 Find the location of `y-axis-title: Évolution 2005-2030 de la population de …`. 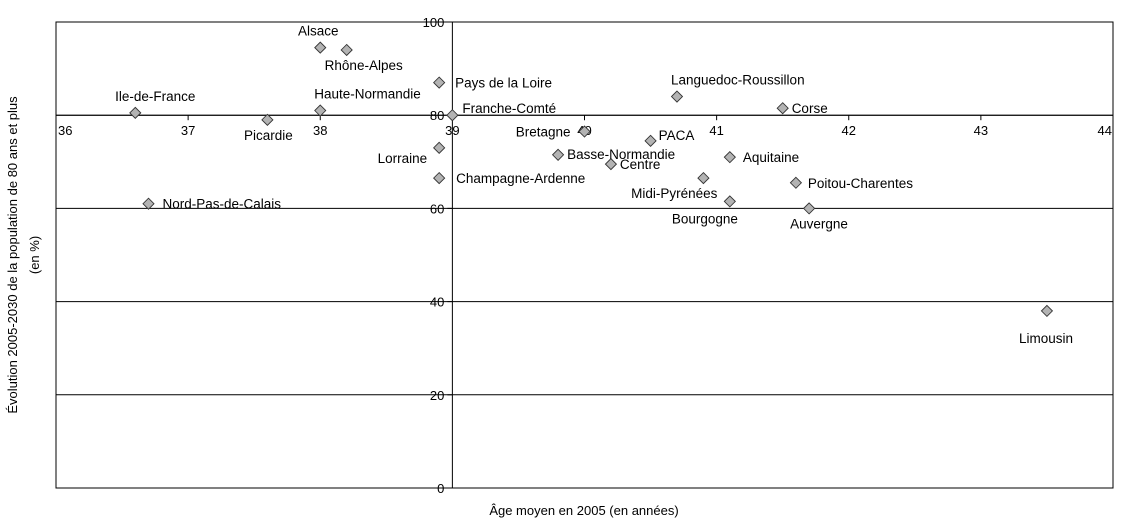

y-axis-title: Évolution 2005-2030 de la population de … is located at coordinates (23, 255).